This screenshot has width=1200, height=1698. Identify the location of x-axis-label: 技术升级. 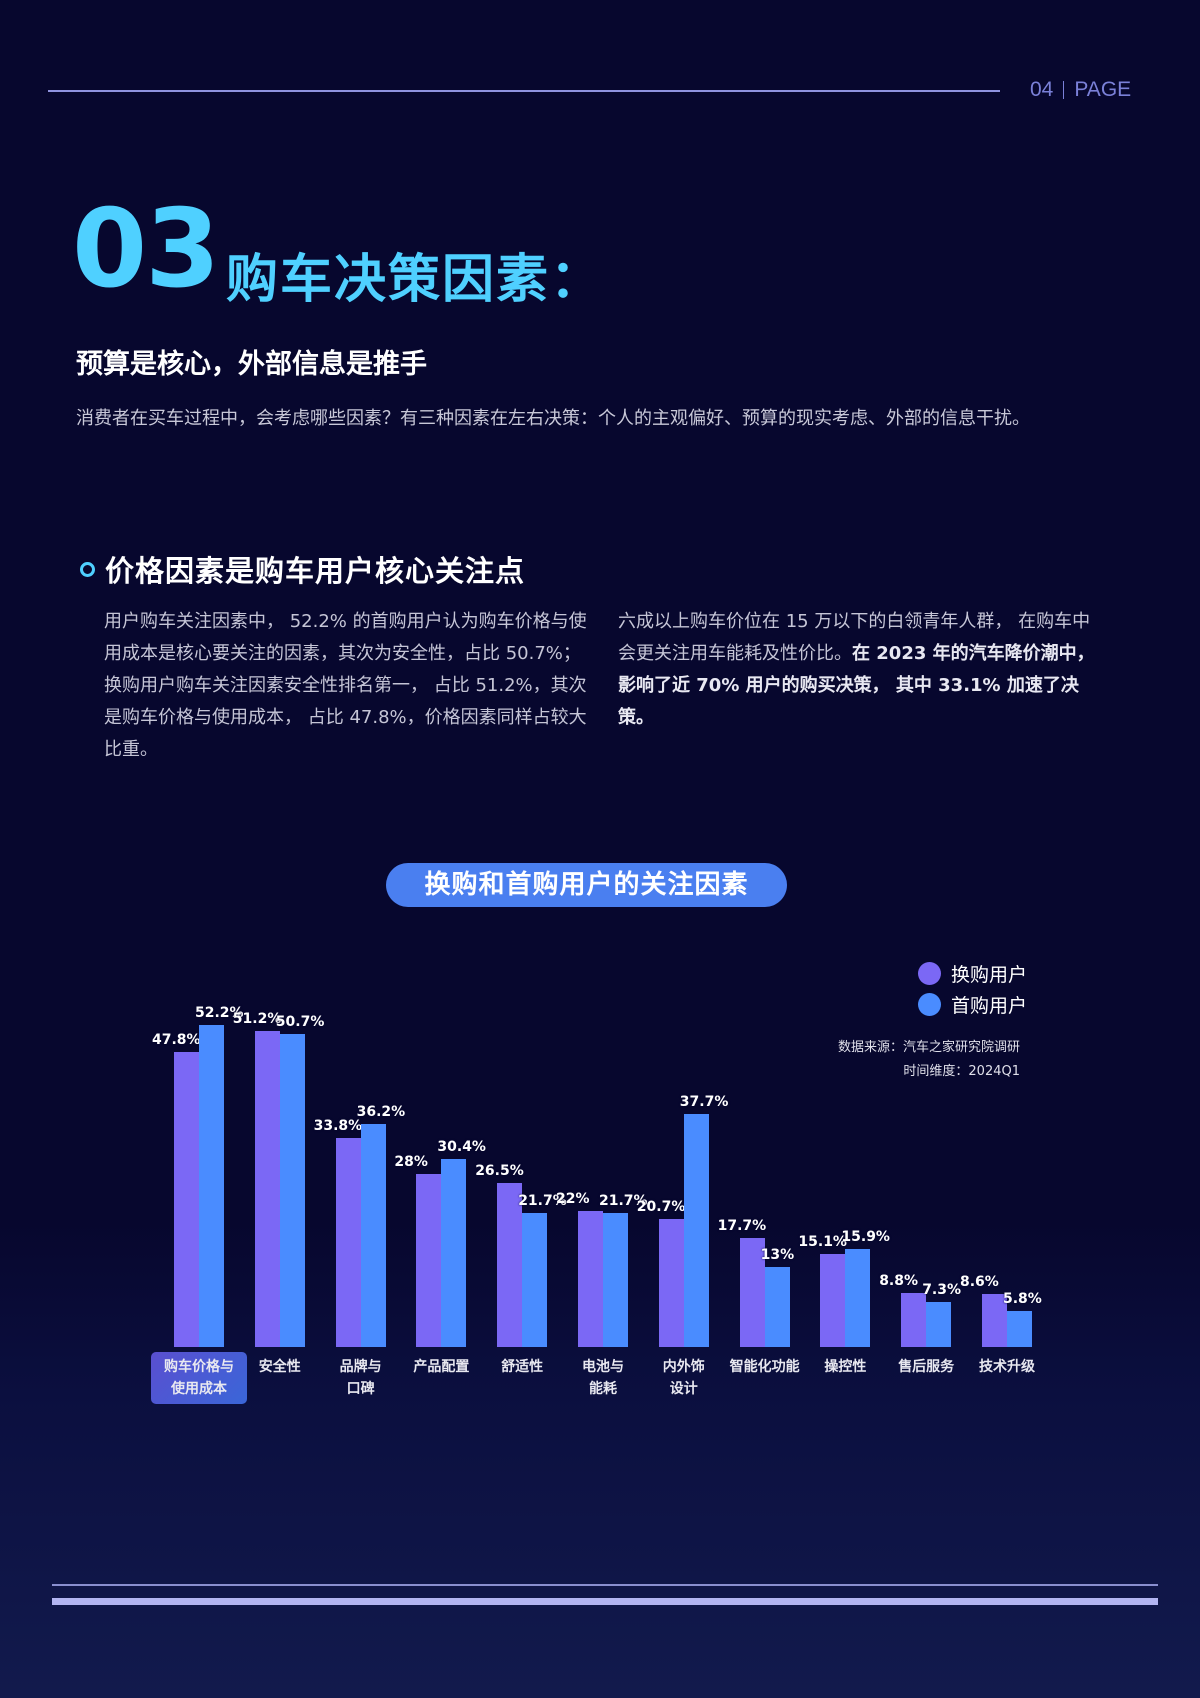
(1007, 1367).